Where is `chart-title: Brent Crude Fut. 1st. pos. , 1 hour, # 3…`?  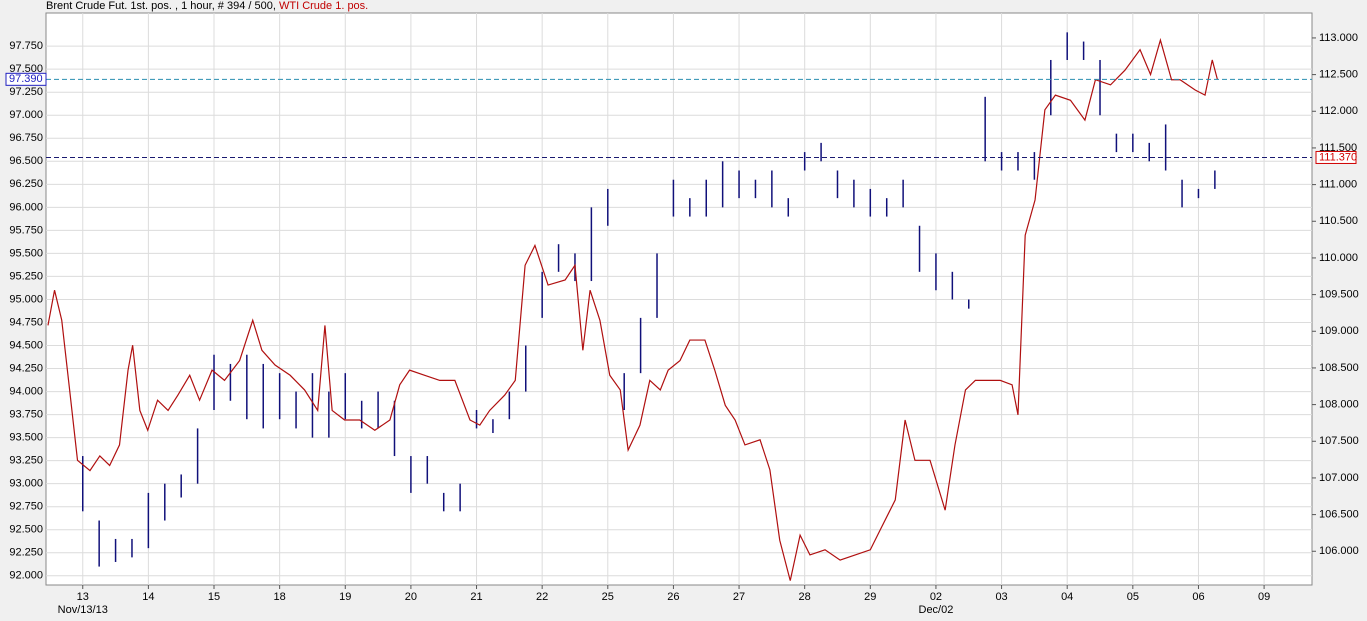 chart-title: Brent Crude Fut. 1st. pos. , 1 hour, # 3… is located at coordinates (207, 6).